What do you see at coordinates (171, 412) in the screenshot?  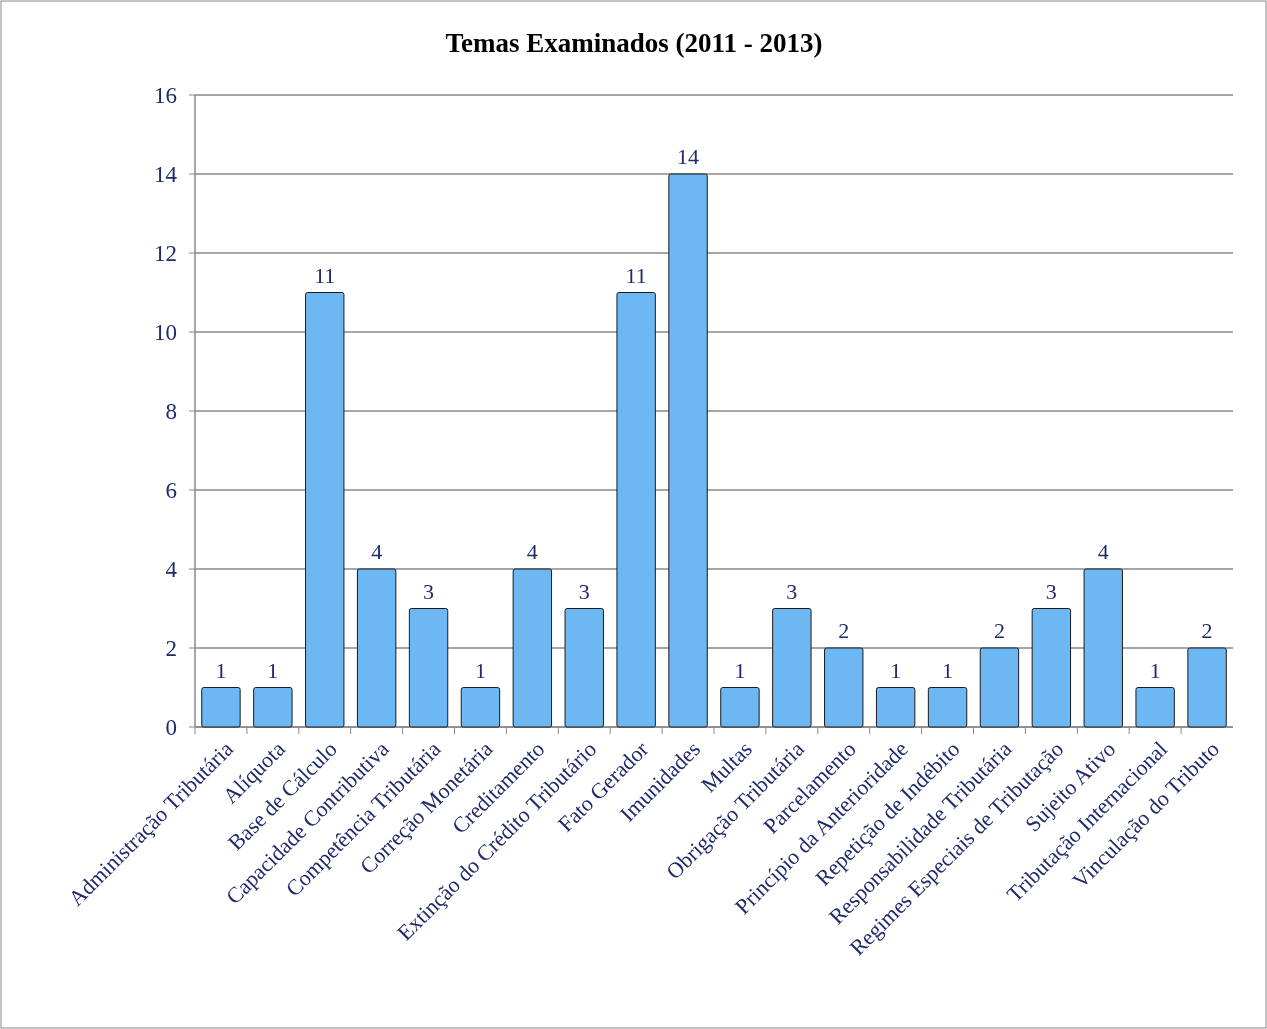 I see `y-tick-label: 8` at bounding box center [171, 412].